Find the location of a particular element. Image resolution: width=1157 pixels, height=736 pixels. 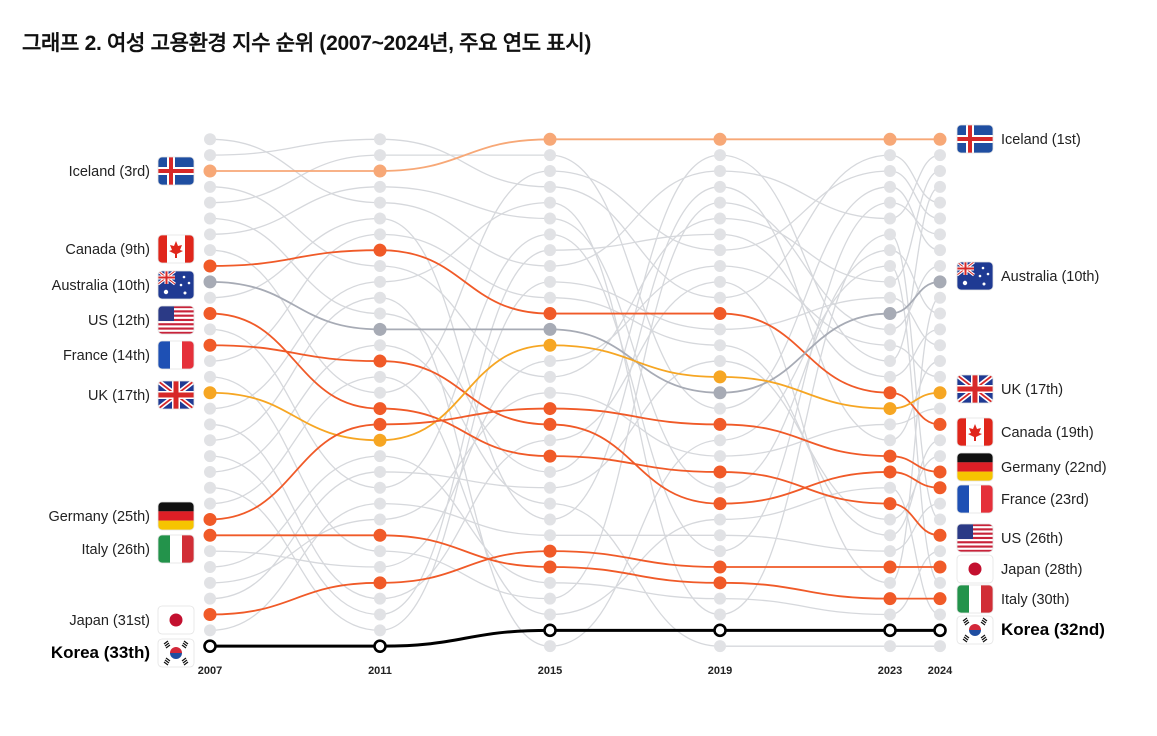

iceland-flag is located at coordinates (176, 171).